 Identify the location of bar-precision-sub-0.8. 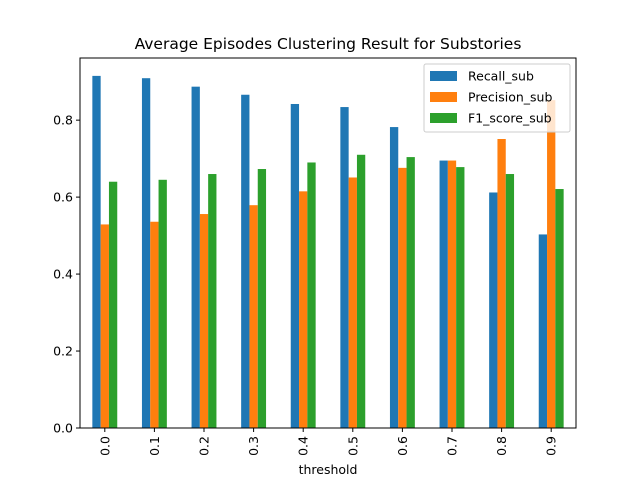
(501, 283).